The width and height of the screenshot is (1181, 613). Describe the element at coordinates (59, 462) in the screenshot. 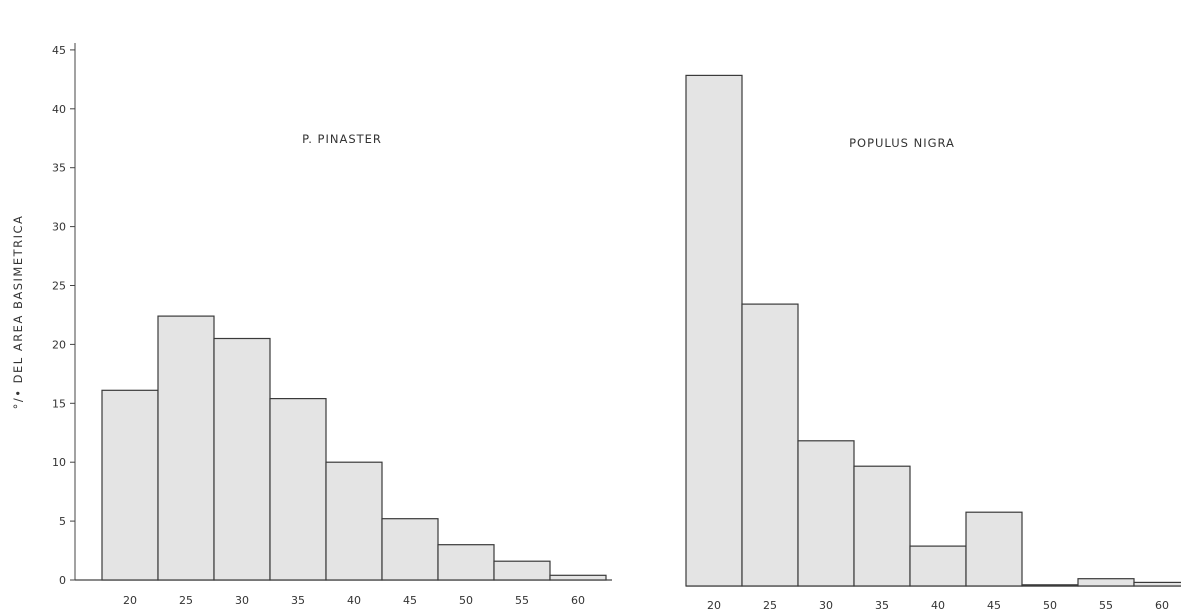

I see `y-tick-label: 10` at that location.